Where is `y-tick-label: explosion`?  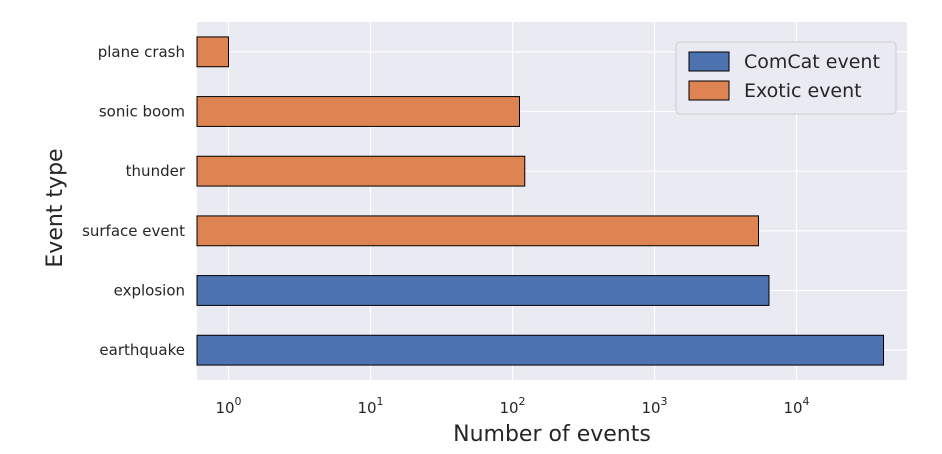 y-tick-label: explosion is located at coordinates (149, 291).